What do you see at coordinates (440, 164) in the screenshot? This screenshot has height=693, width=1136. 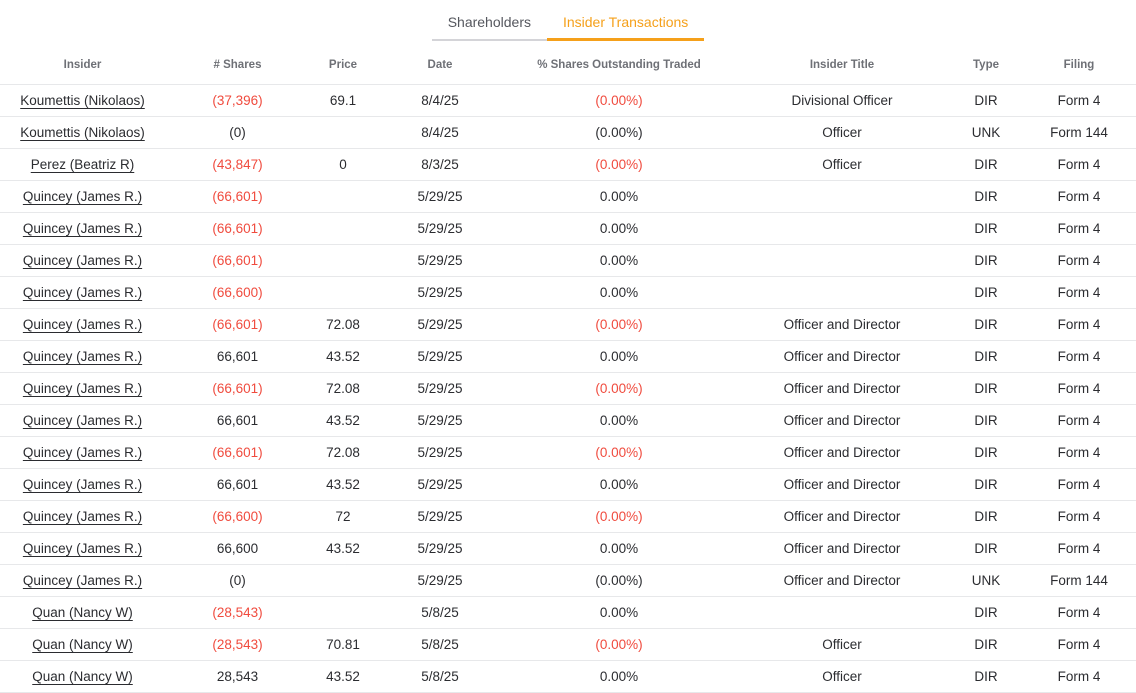 I see `date-cell: 8/3/25` at bounding box center [440, 164].